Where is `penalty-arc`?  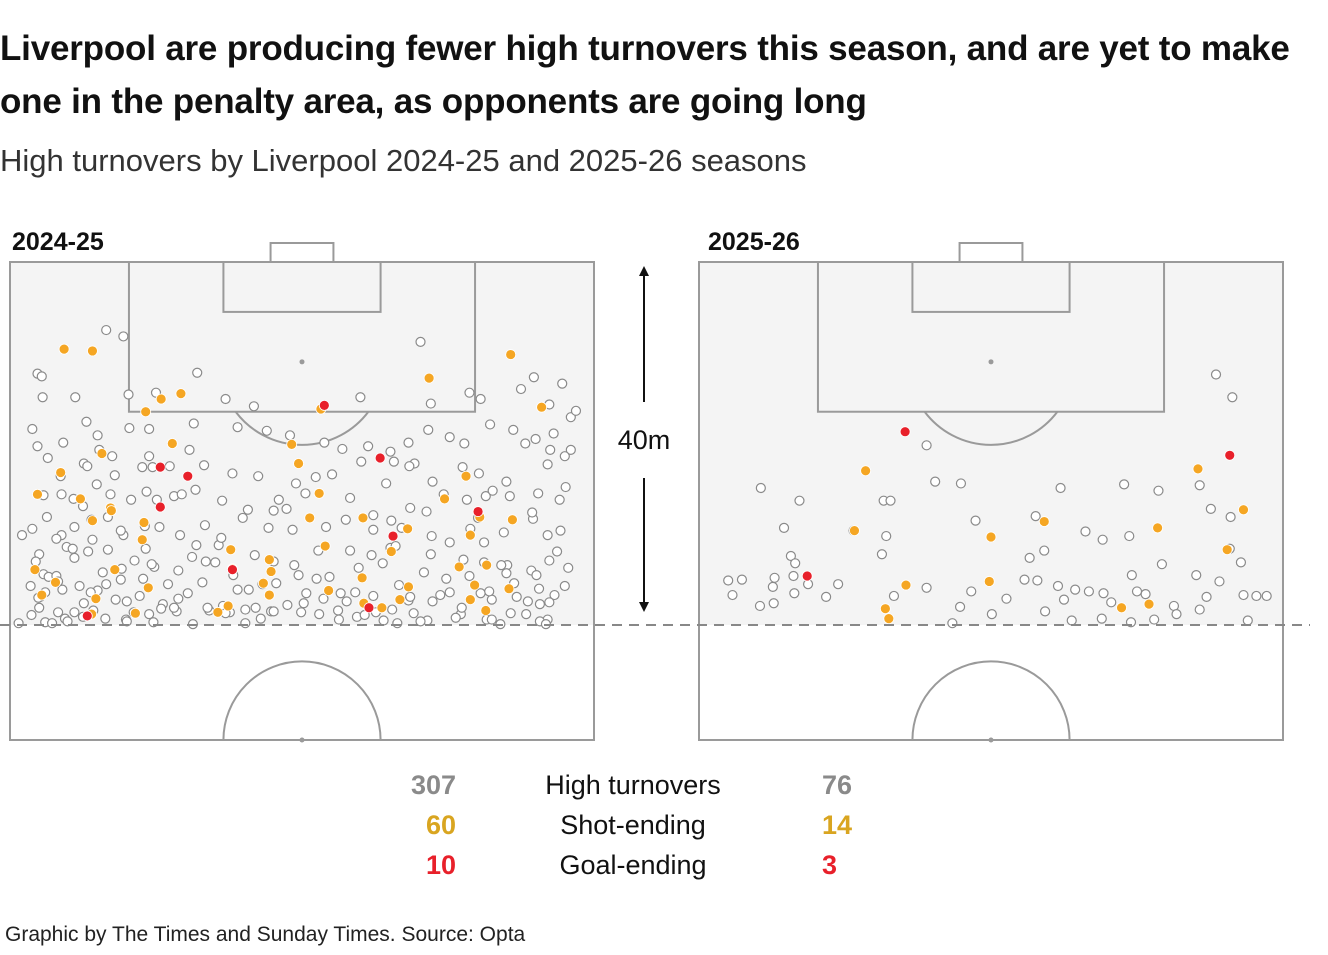 penalty-arc is located at coordinates (302, 428).